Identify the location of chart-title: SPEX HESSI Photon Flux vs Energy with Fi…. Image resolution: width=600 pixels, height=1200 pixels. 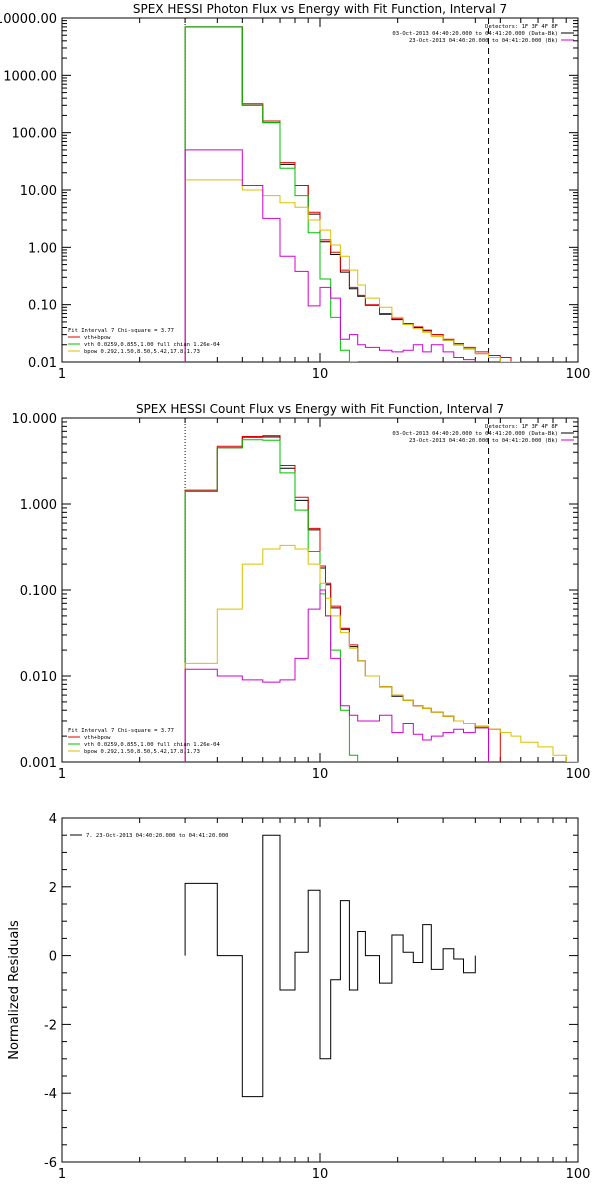
(320, 9).